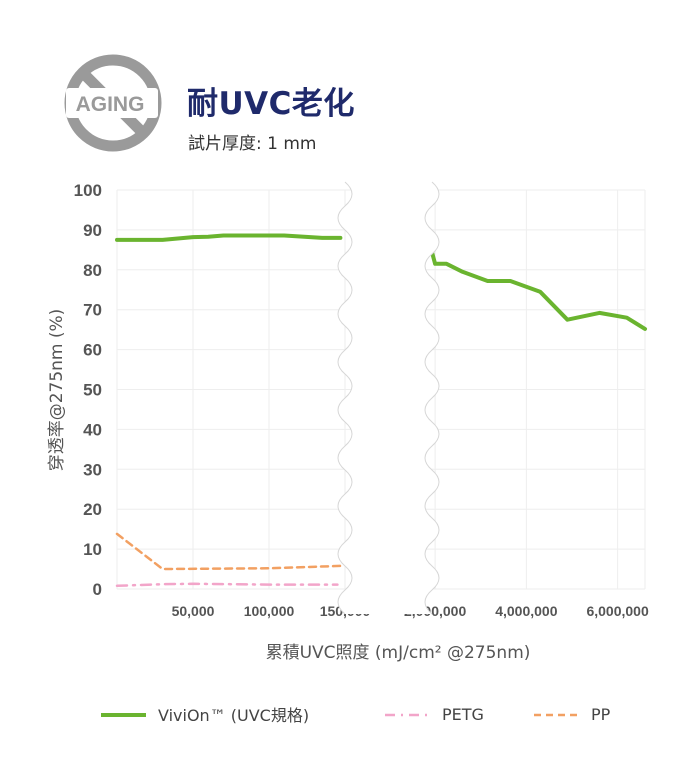  I want to click on x-axis-label: 累積UVC照度 (mJ/cm² @275nm), so click(398, 653).